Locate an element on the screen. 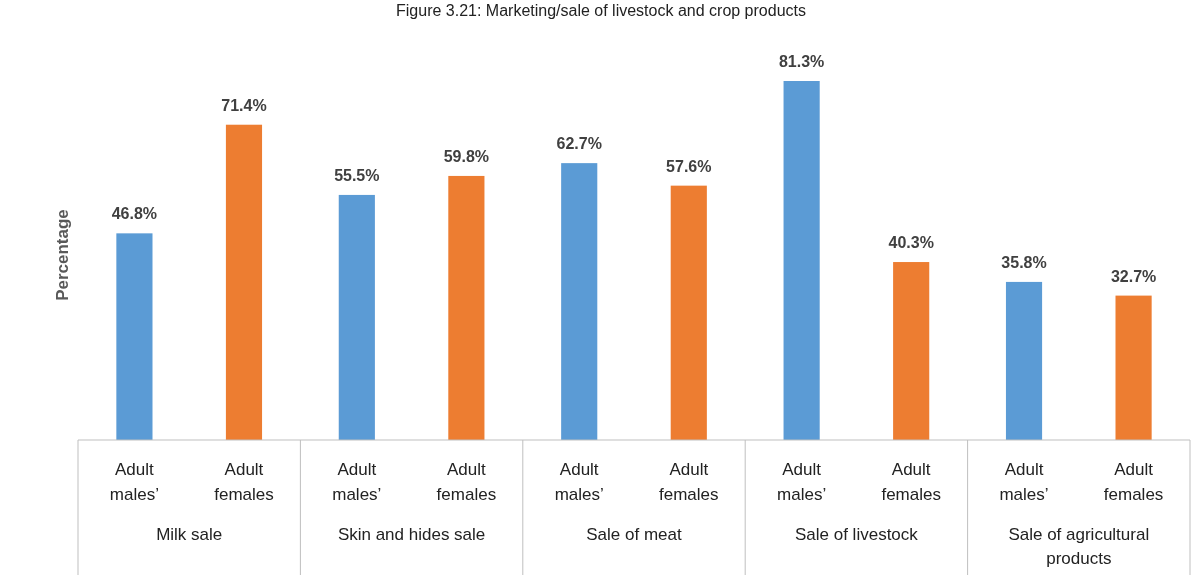  data-label: 40.3% is located at coordinates (911, 243).